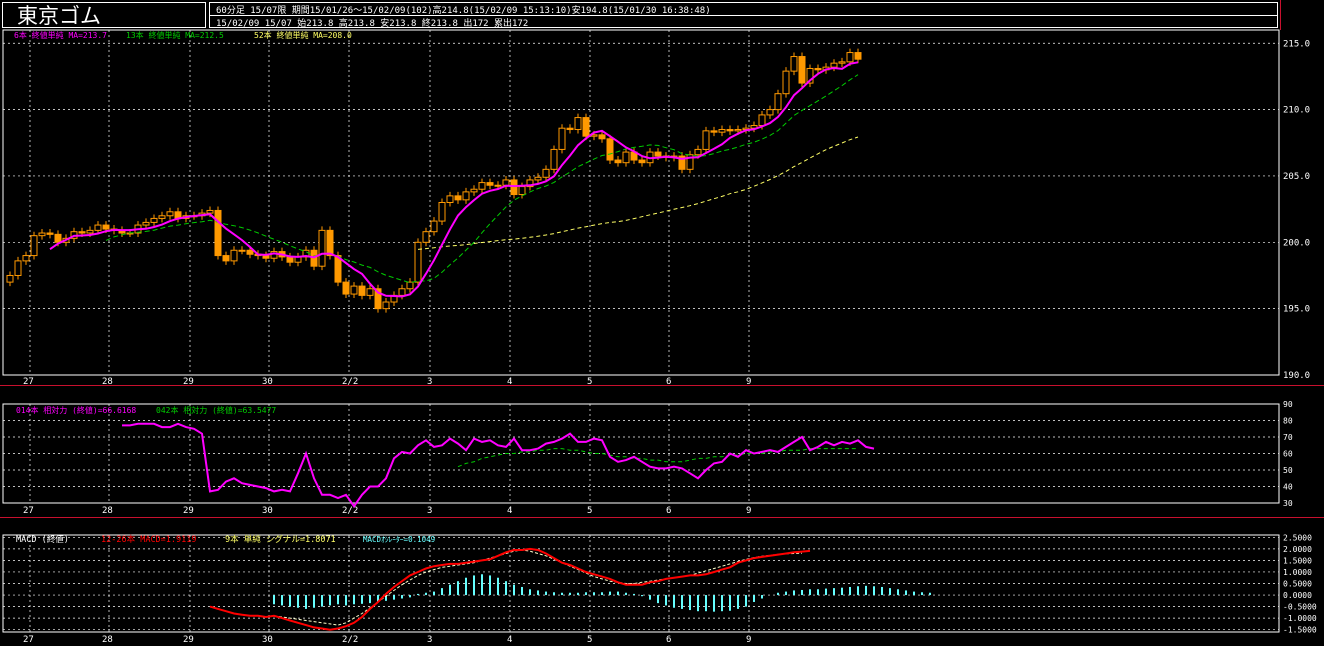 This screenshot has width=1324, height=646. I want to click on macd-legend: 12-26本 MACD=1.9119, so click(149, 539).